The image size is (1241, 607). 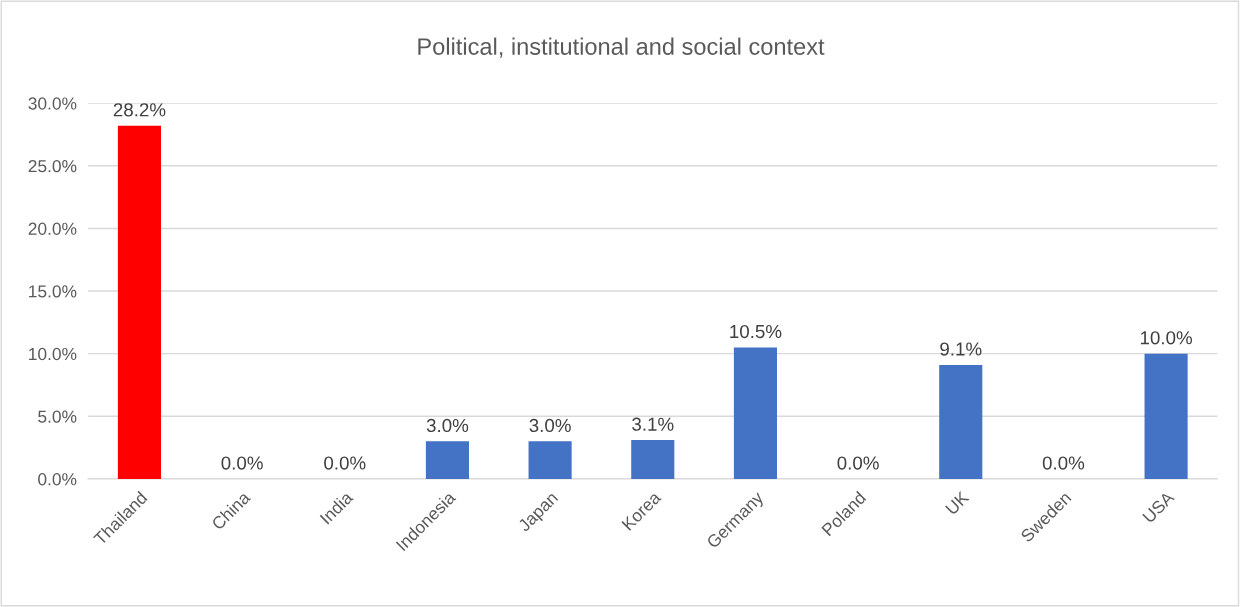 I want to click on data-label: 28.2%, so click(x=139, y=110).